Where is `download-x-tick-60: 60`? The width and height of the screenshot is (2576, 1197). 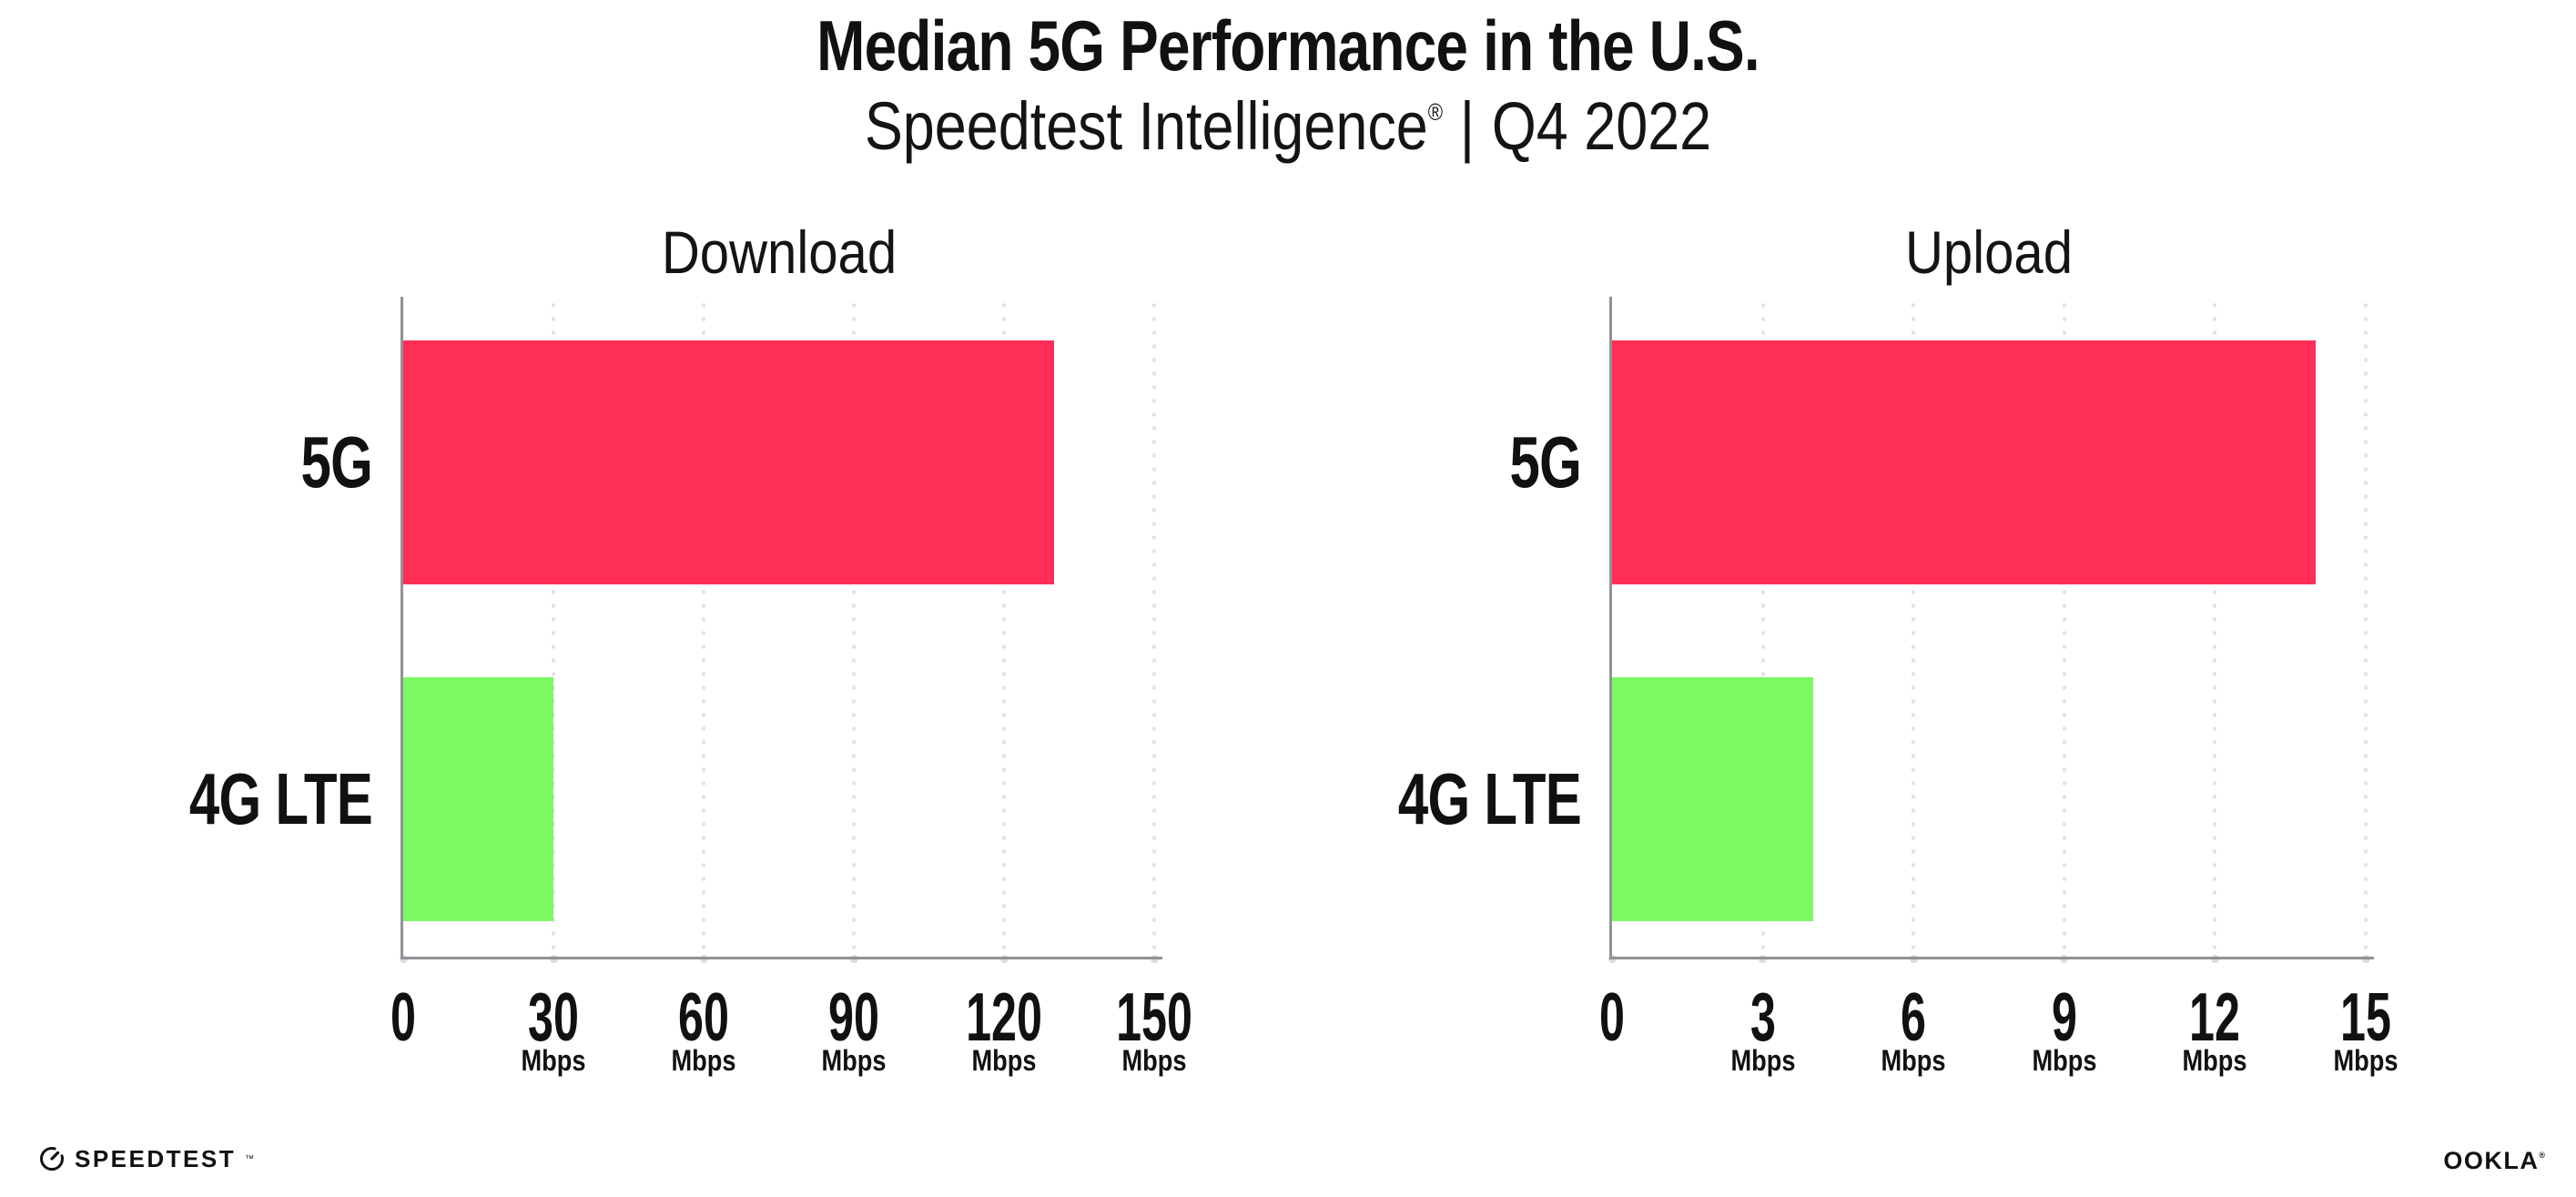 download-x-tick-60: 60 is located at coordinates (703, 1017).